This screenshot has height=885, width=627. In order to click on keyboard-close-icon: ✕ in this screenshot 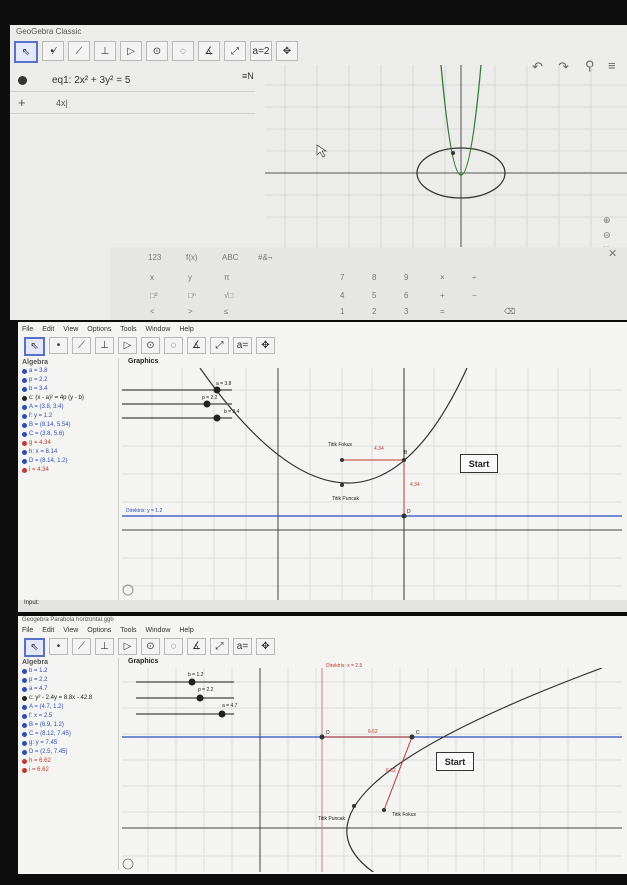, I will do `click(613, 254)`.